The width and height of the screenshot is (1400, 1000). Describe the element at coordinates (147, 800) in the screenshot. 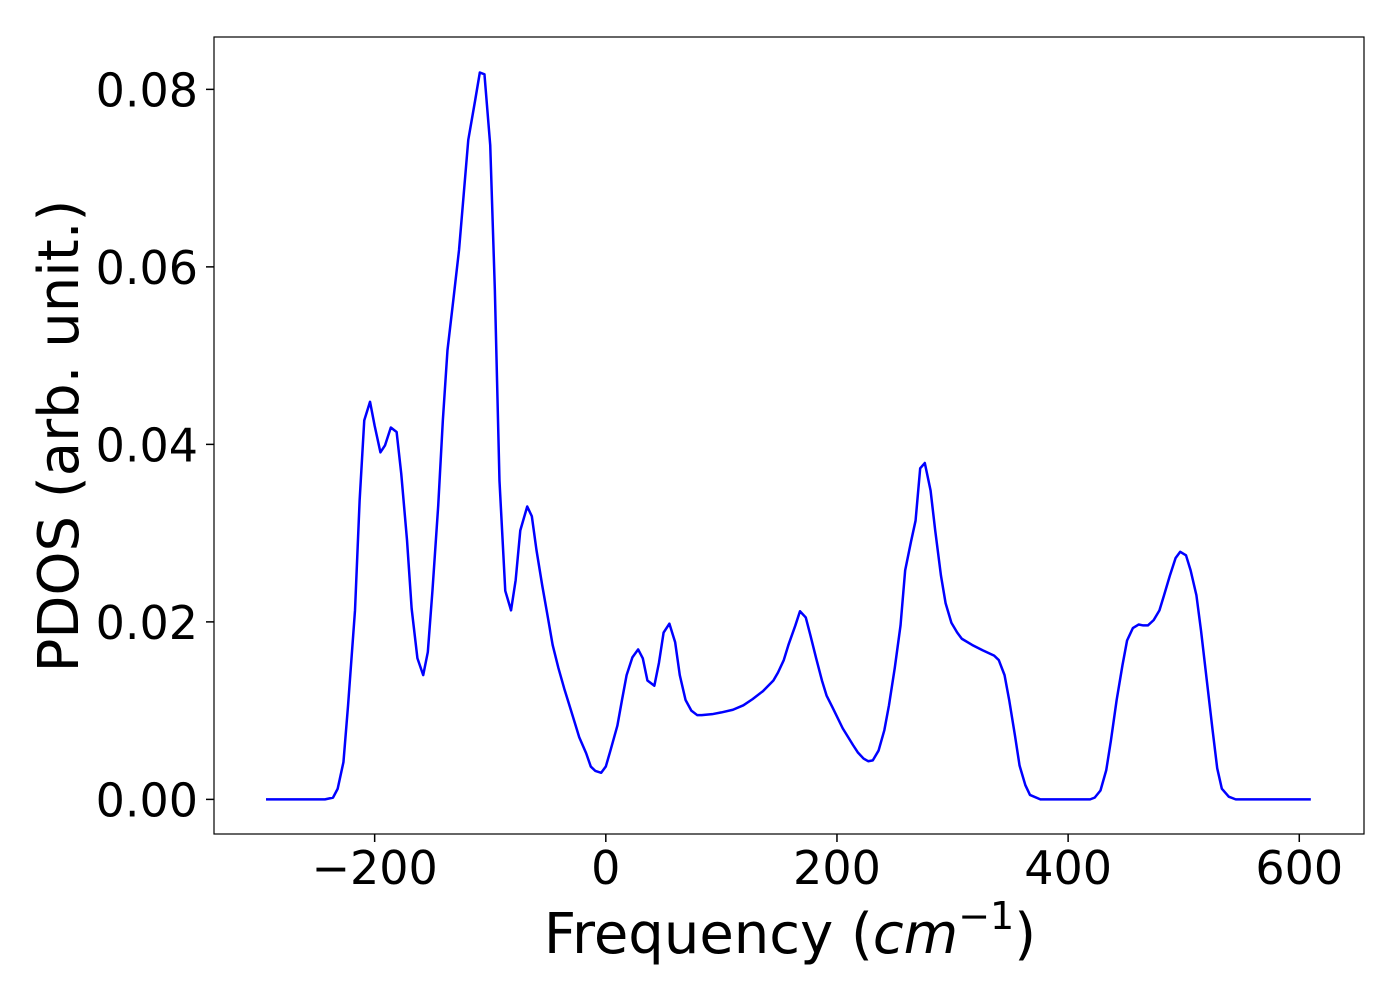

I see `y-tick-label: 0.00` at that location.